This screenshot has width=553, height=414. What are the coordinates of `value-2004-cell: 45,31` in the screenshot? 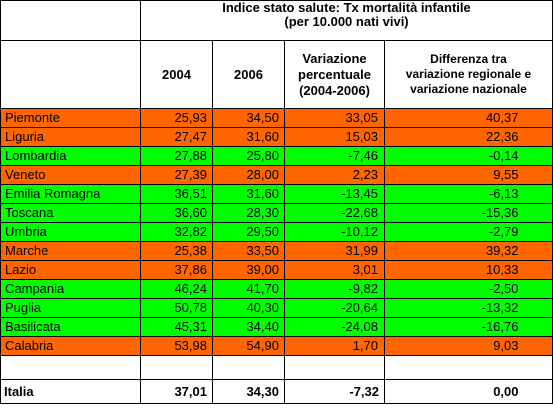 It's located at (176, 327).